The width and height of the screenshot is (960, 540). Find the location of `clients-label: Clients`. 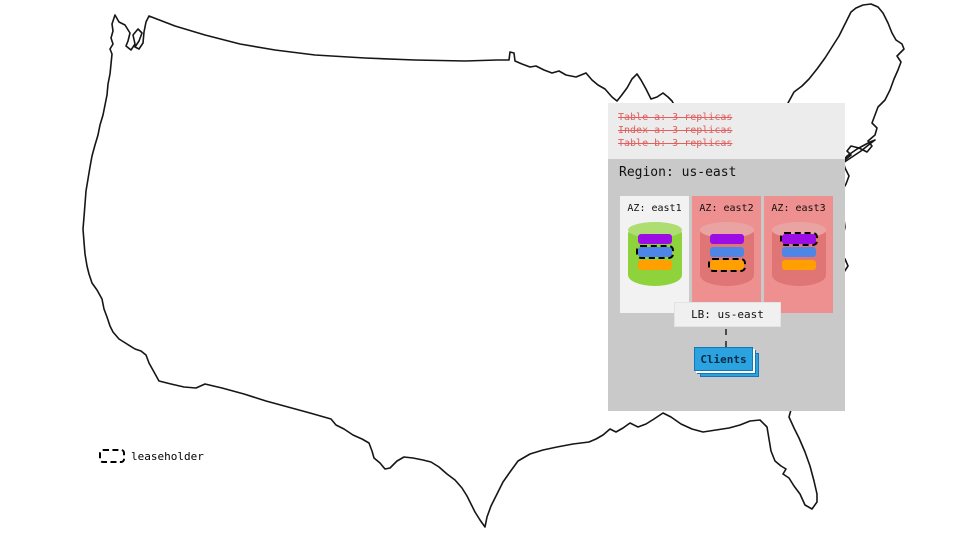

clients-label: Clients is located at coordinates (723, 359).